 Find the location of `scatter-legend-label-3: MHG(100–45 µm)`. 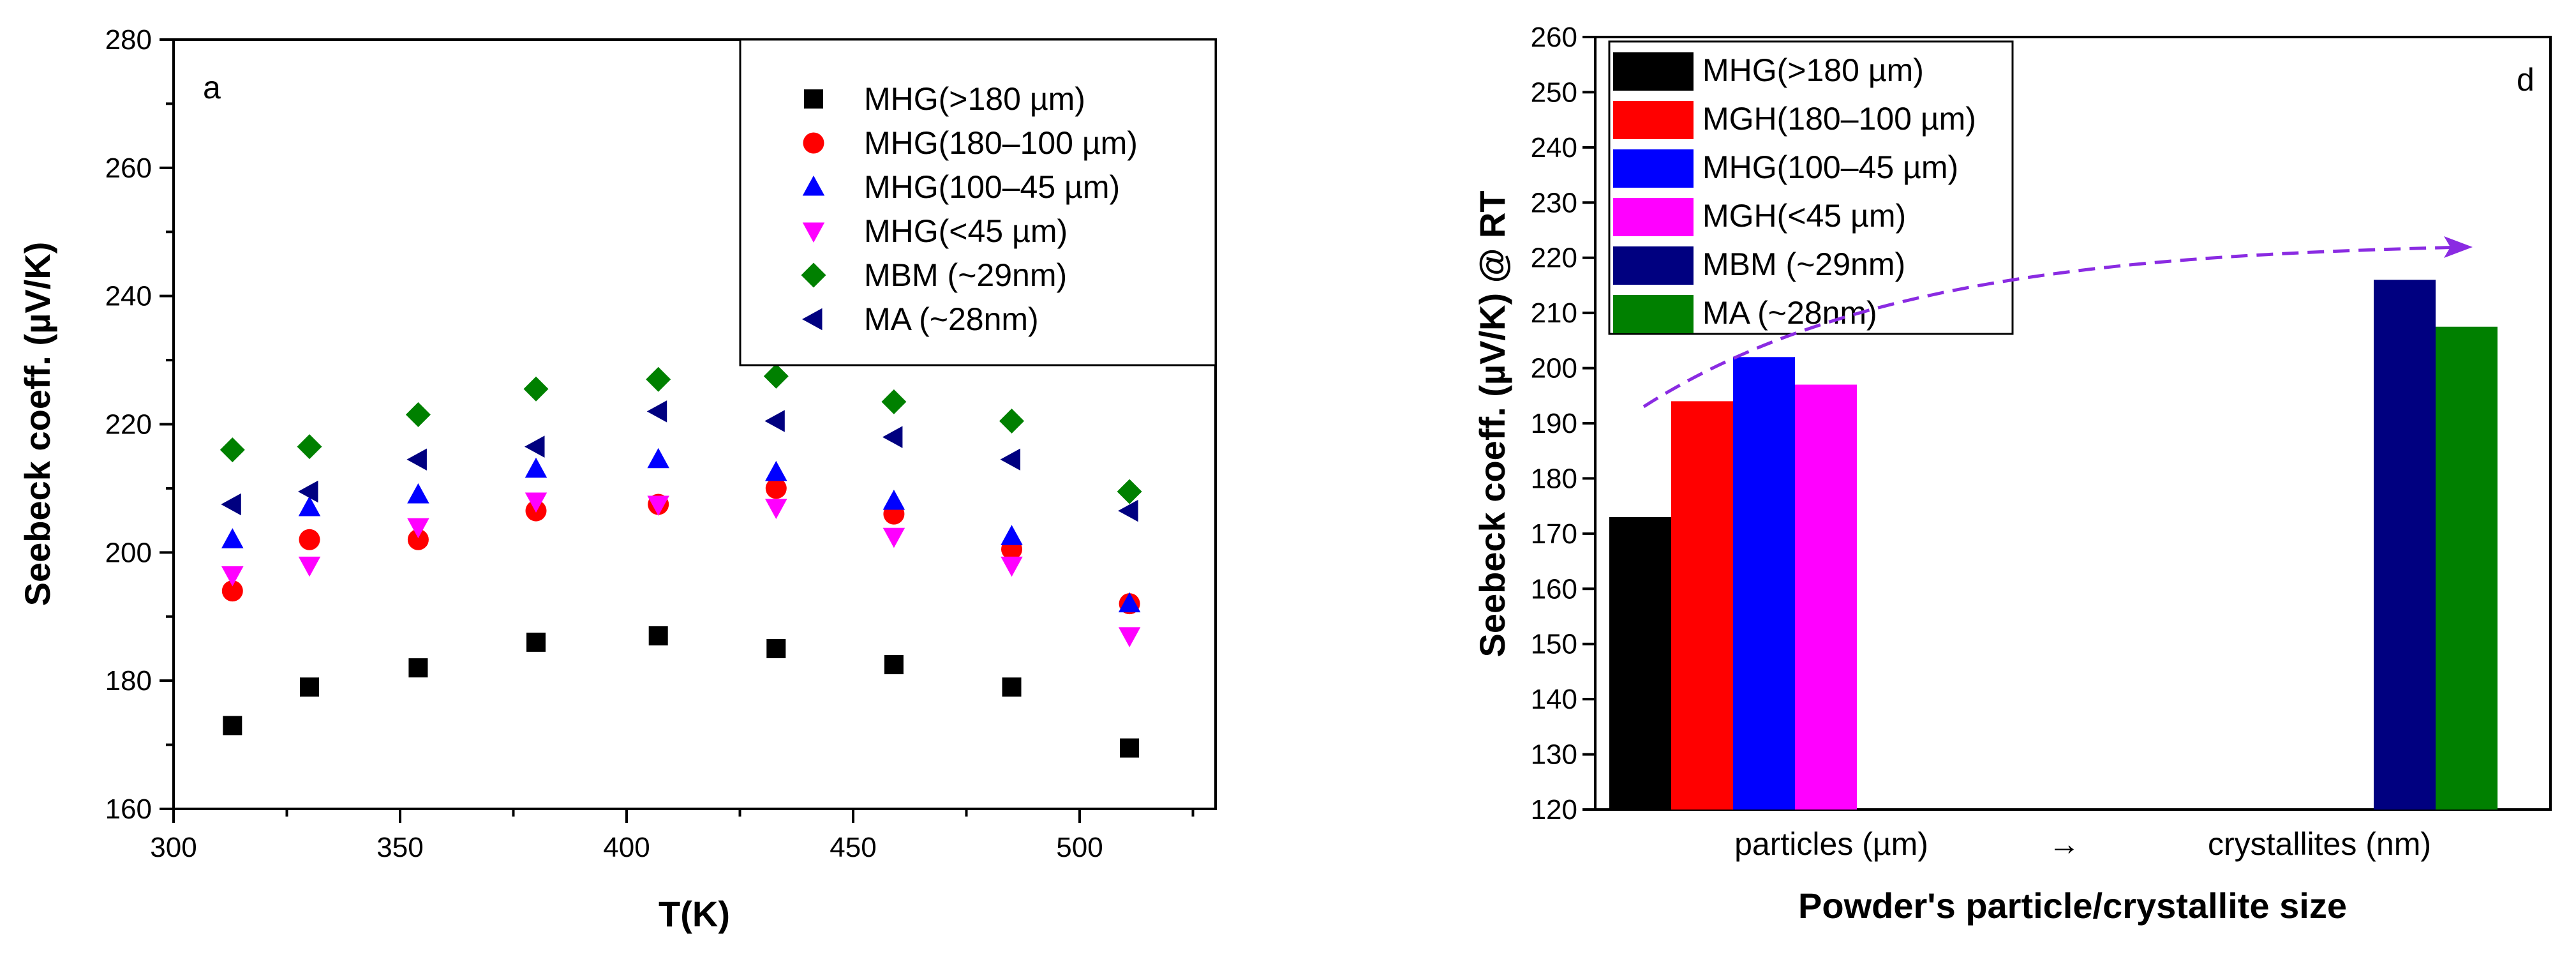

scatter-legend-label-3: MHG(100–45 µm) is located at coordinates (992, 187).